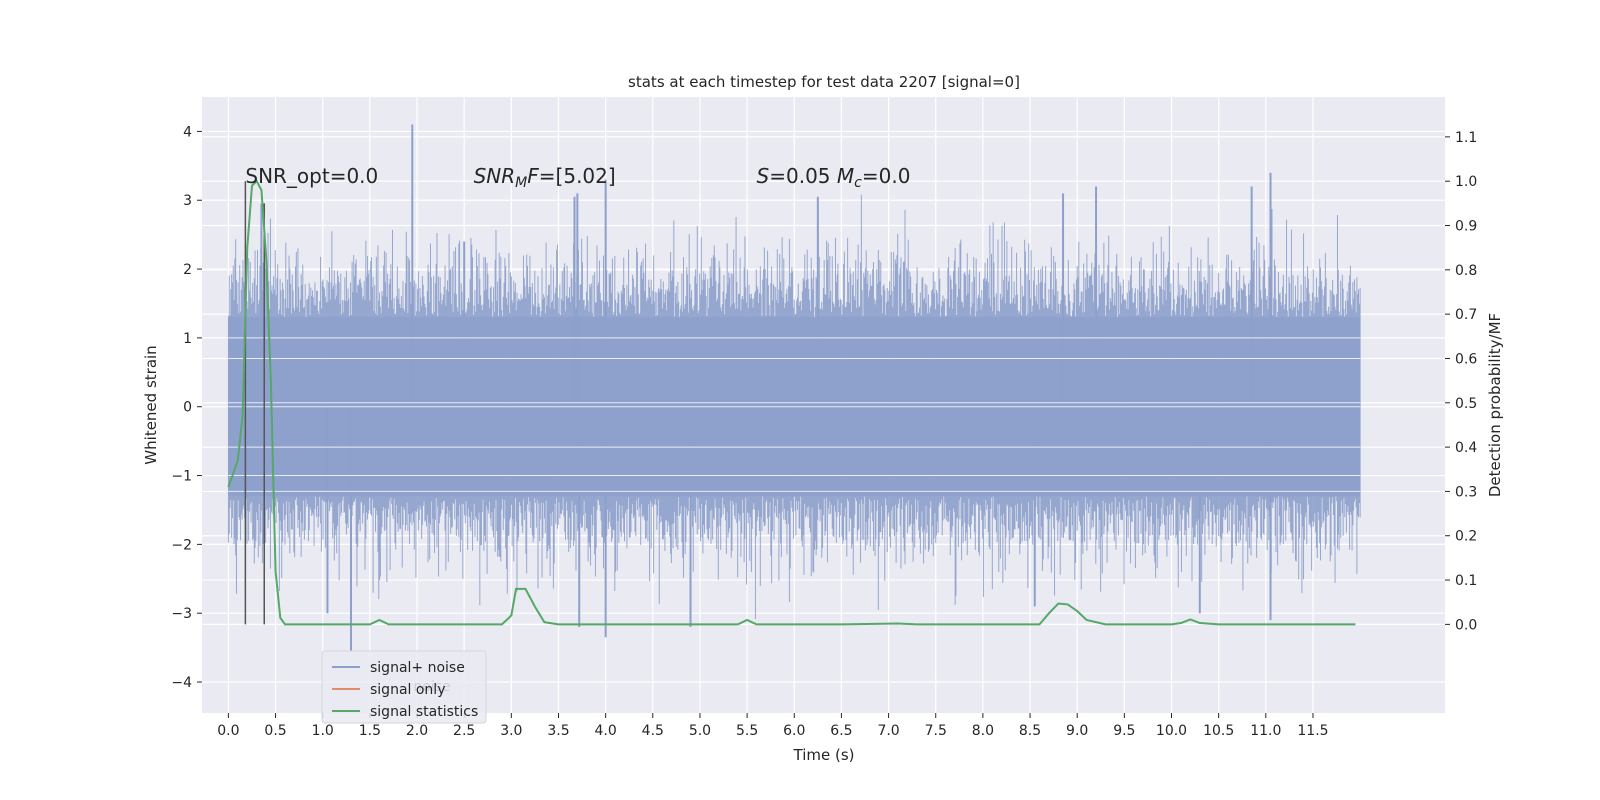 The width and height of the screenshot is (1600, 800). I want to click on annotation-2: S=0.05 Mc=0.0, so click(834, 177).